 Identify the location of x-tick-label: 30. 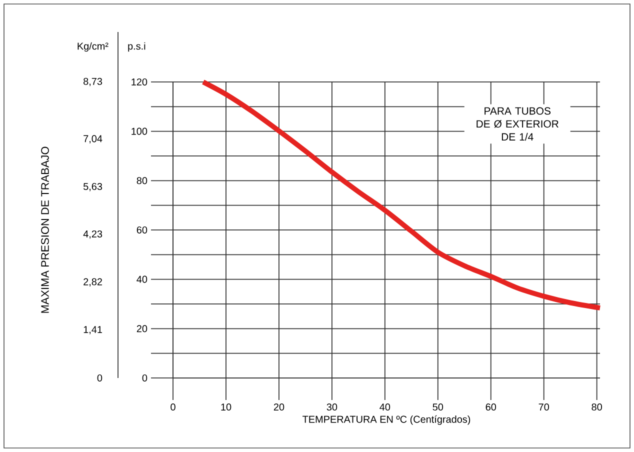
(332, 407).